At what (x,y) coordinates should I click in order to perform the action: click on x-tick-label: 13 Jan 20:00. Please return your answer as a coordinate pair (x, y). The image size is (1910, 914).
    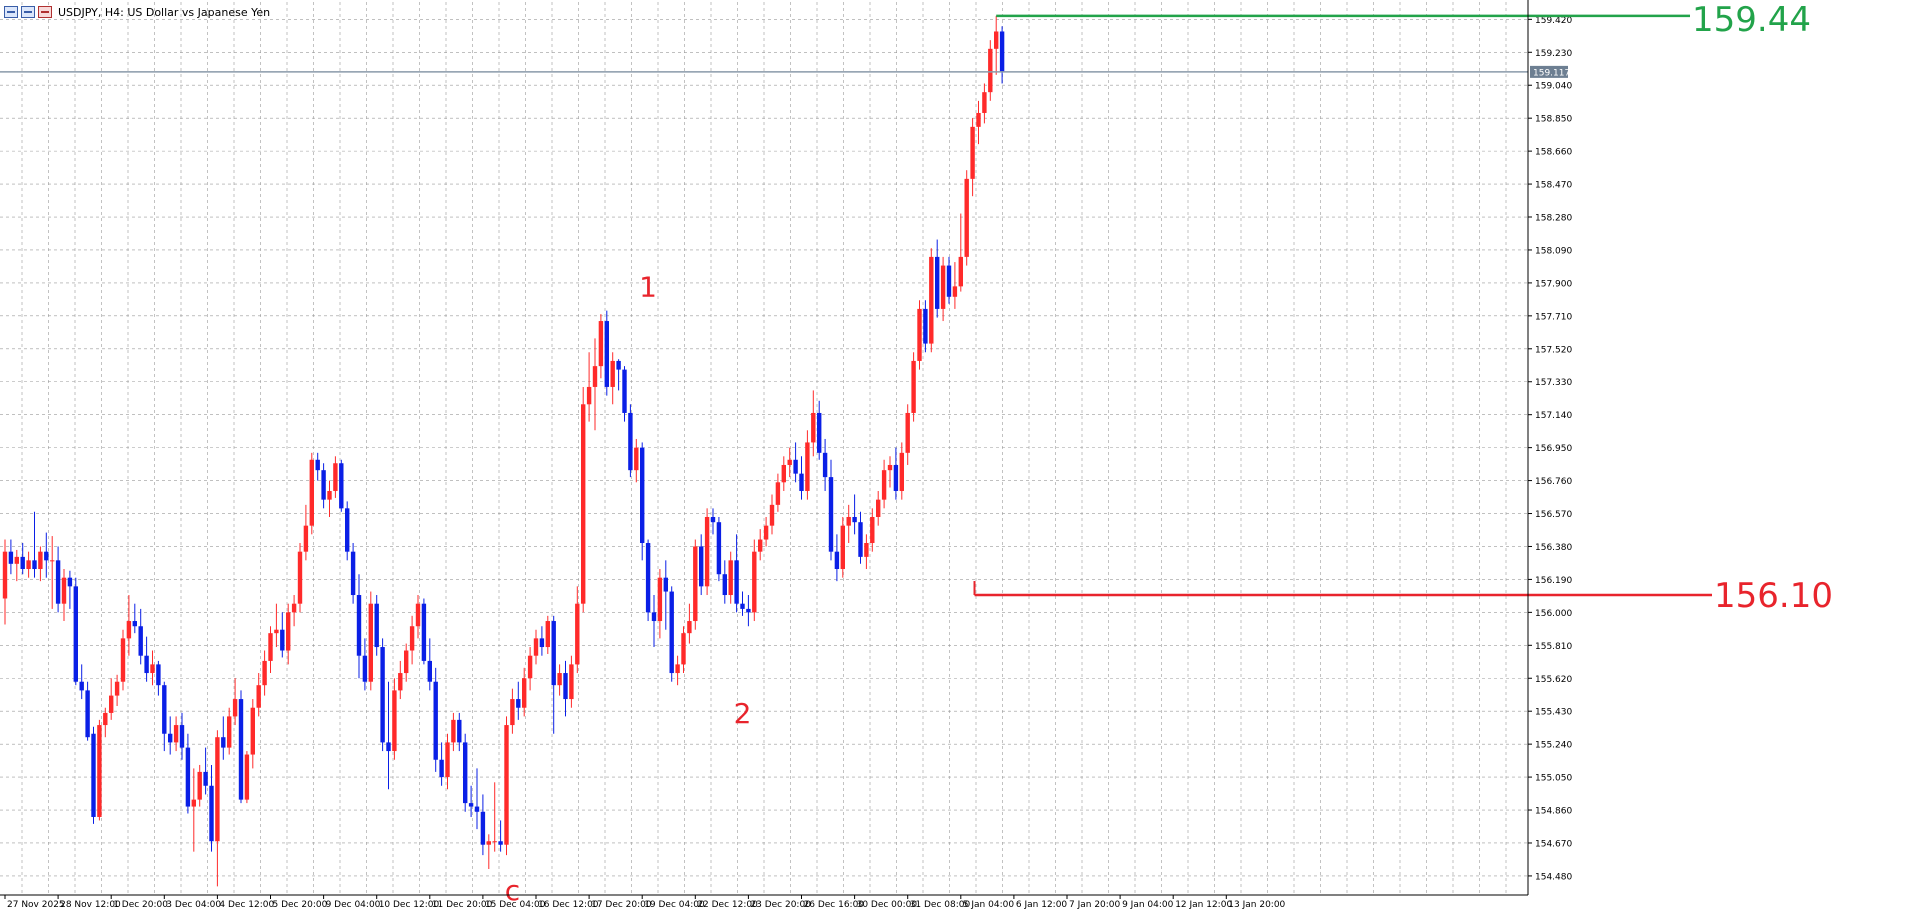
    Looking at the image, I should click on (1256, 905).